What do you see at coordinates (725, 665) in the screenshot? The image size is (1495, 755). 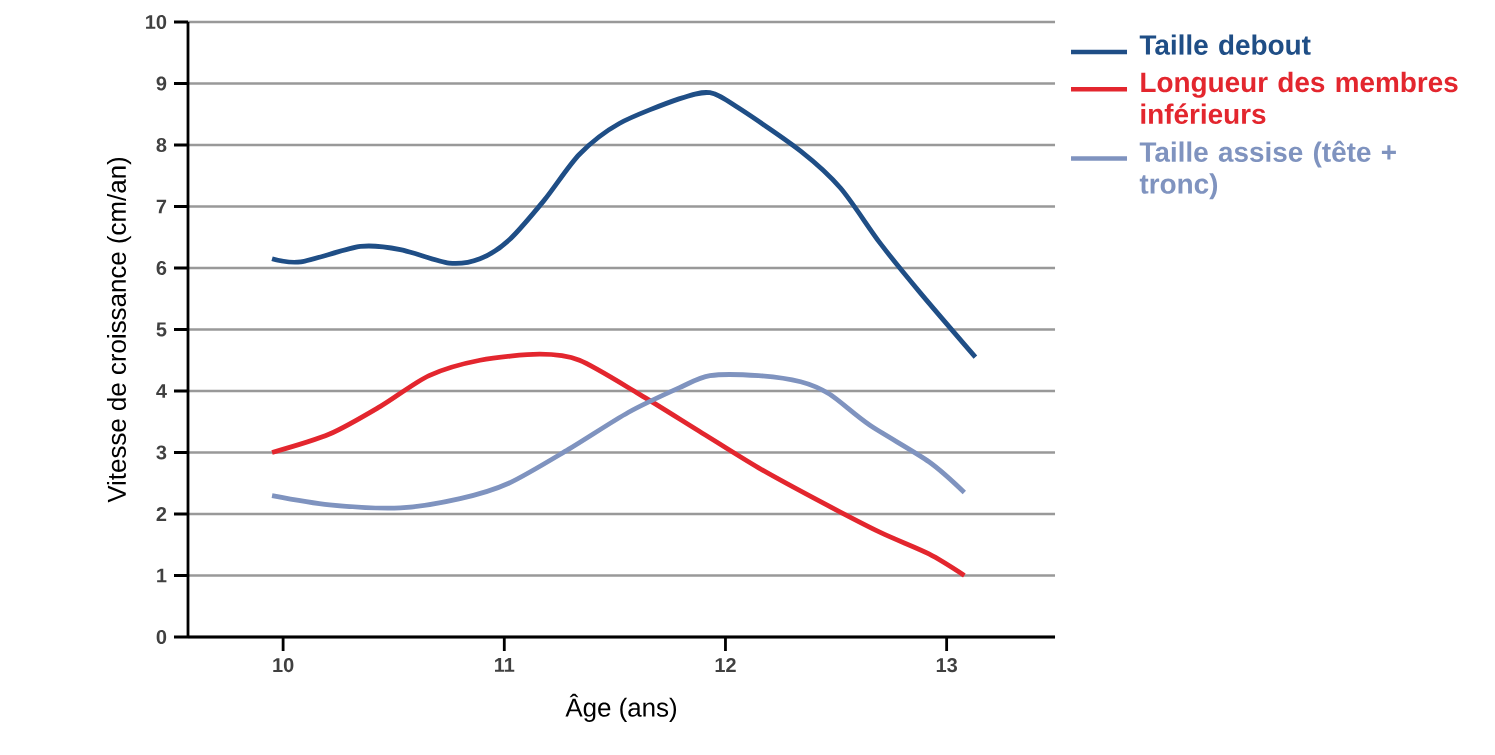 I see `x-tick-label: 12` at bounding box center [725, 665].